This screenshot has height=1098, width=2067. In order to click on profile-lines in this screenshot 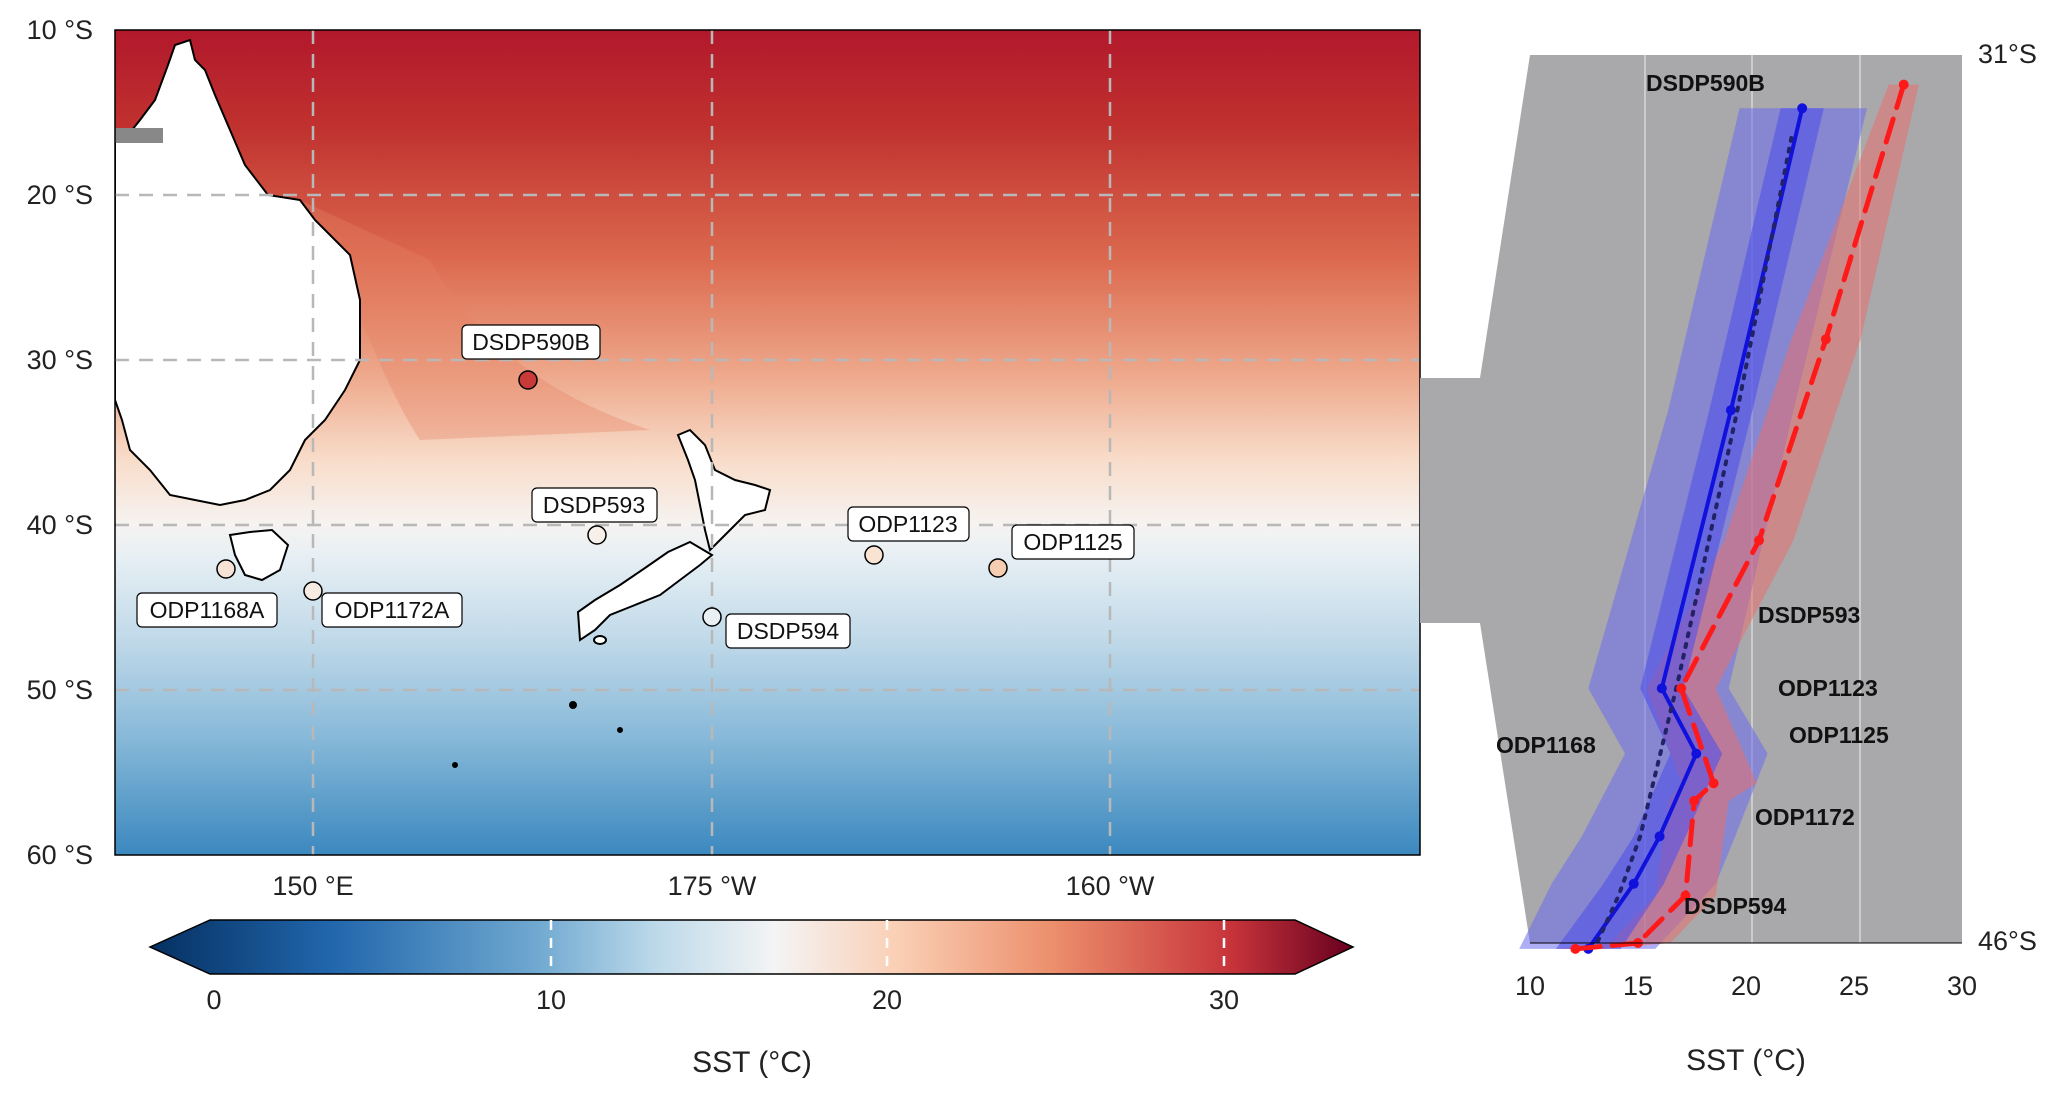, I will do `click(1739, 516)`.